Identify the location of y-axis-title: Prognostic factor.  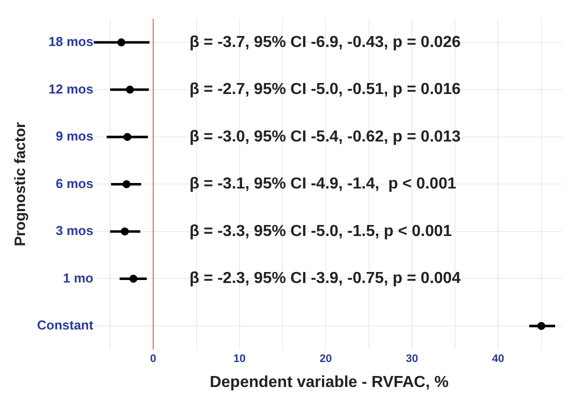
(21, 184).